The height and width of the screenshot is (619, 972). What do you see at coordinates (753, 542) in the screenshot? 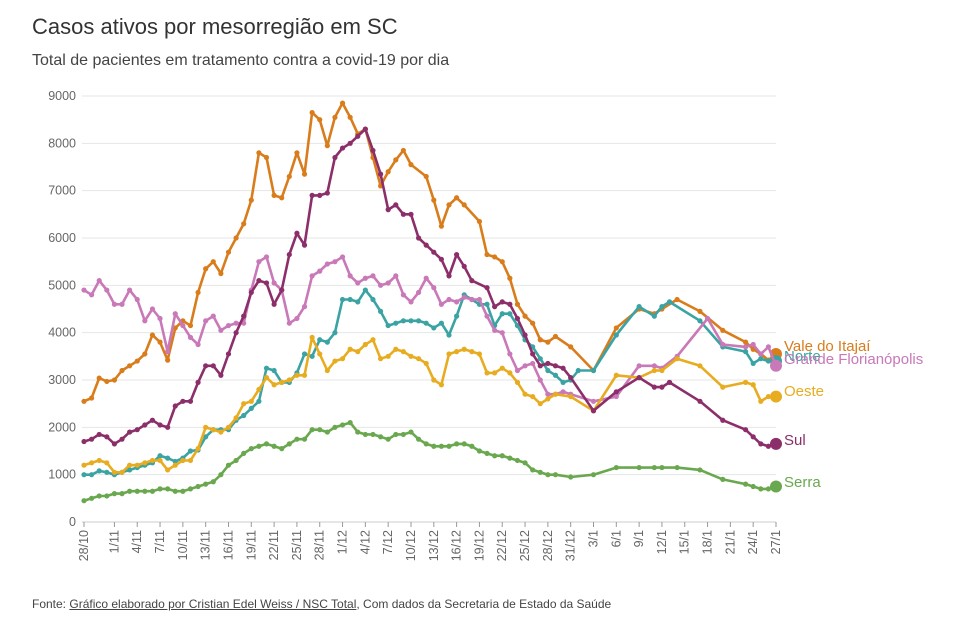
I see `x-tick-label: 24/1` at bounding box center [753, 542].